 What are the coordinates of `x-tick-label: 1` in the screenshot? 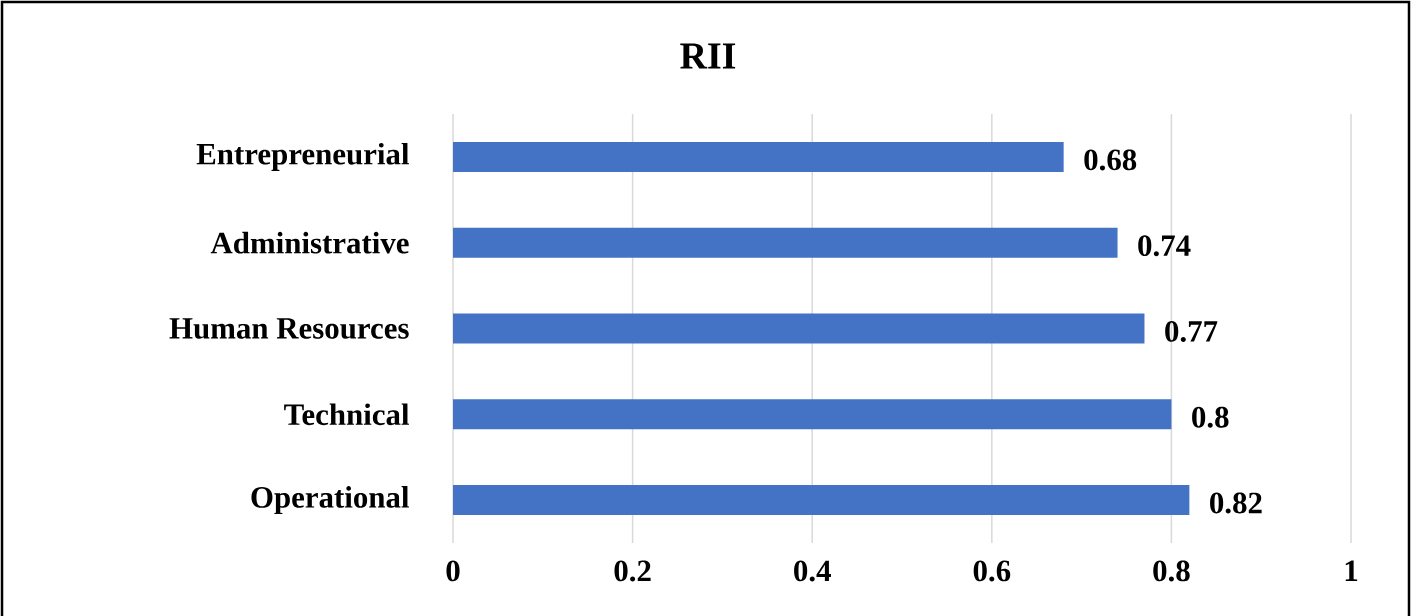 It's located at (1351, 570).